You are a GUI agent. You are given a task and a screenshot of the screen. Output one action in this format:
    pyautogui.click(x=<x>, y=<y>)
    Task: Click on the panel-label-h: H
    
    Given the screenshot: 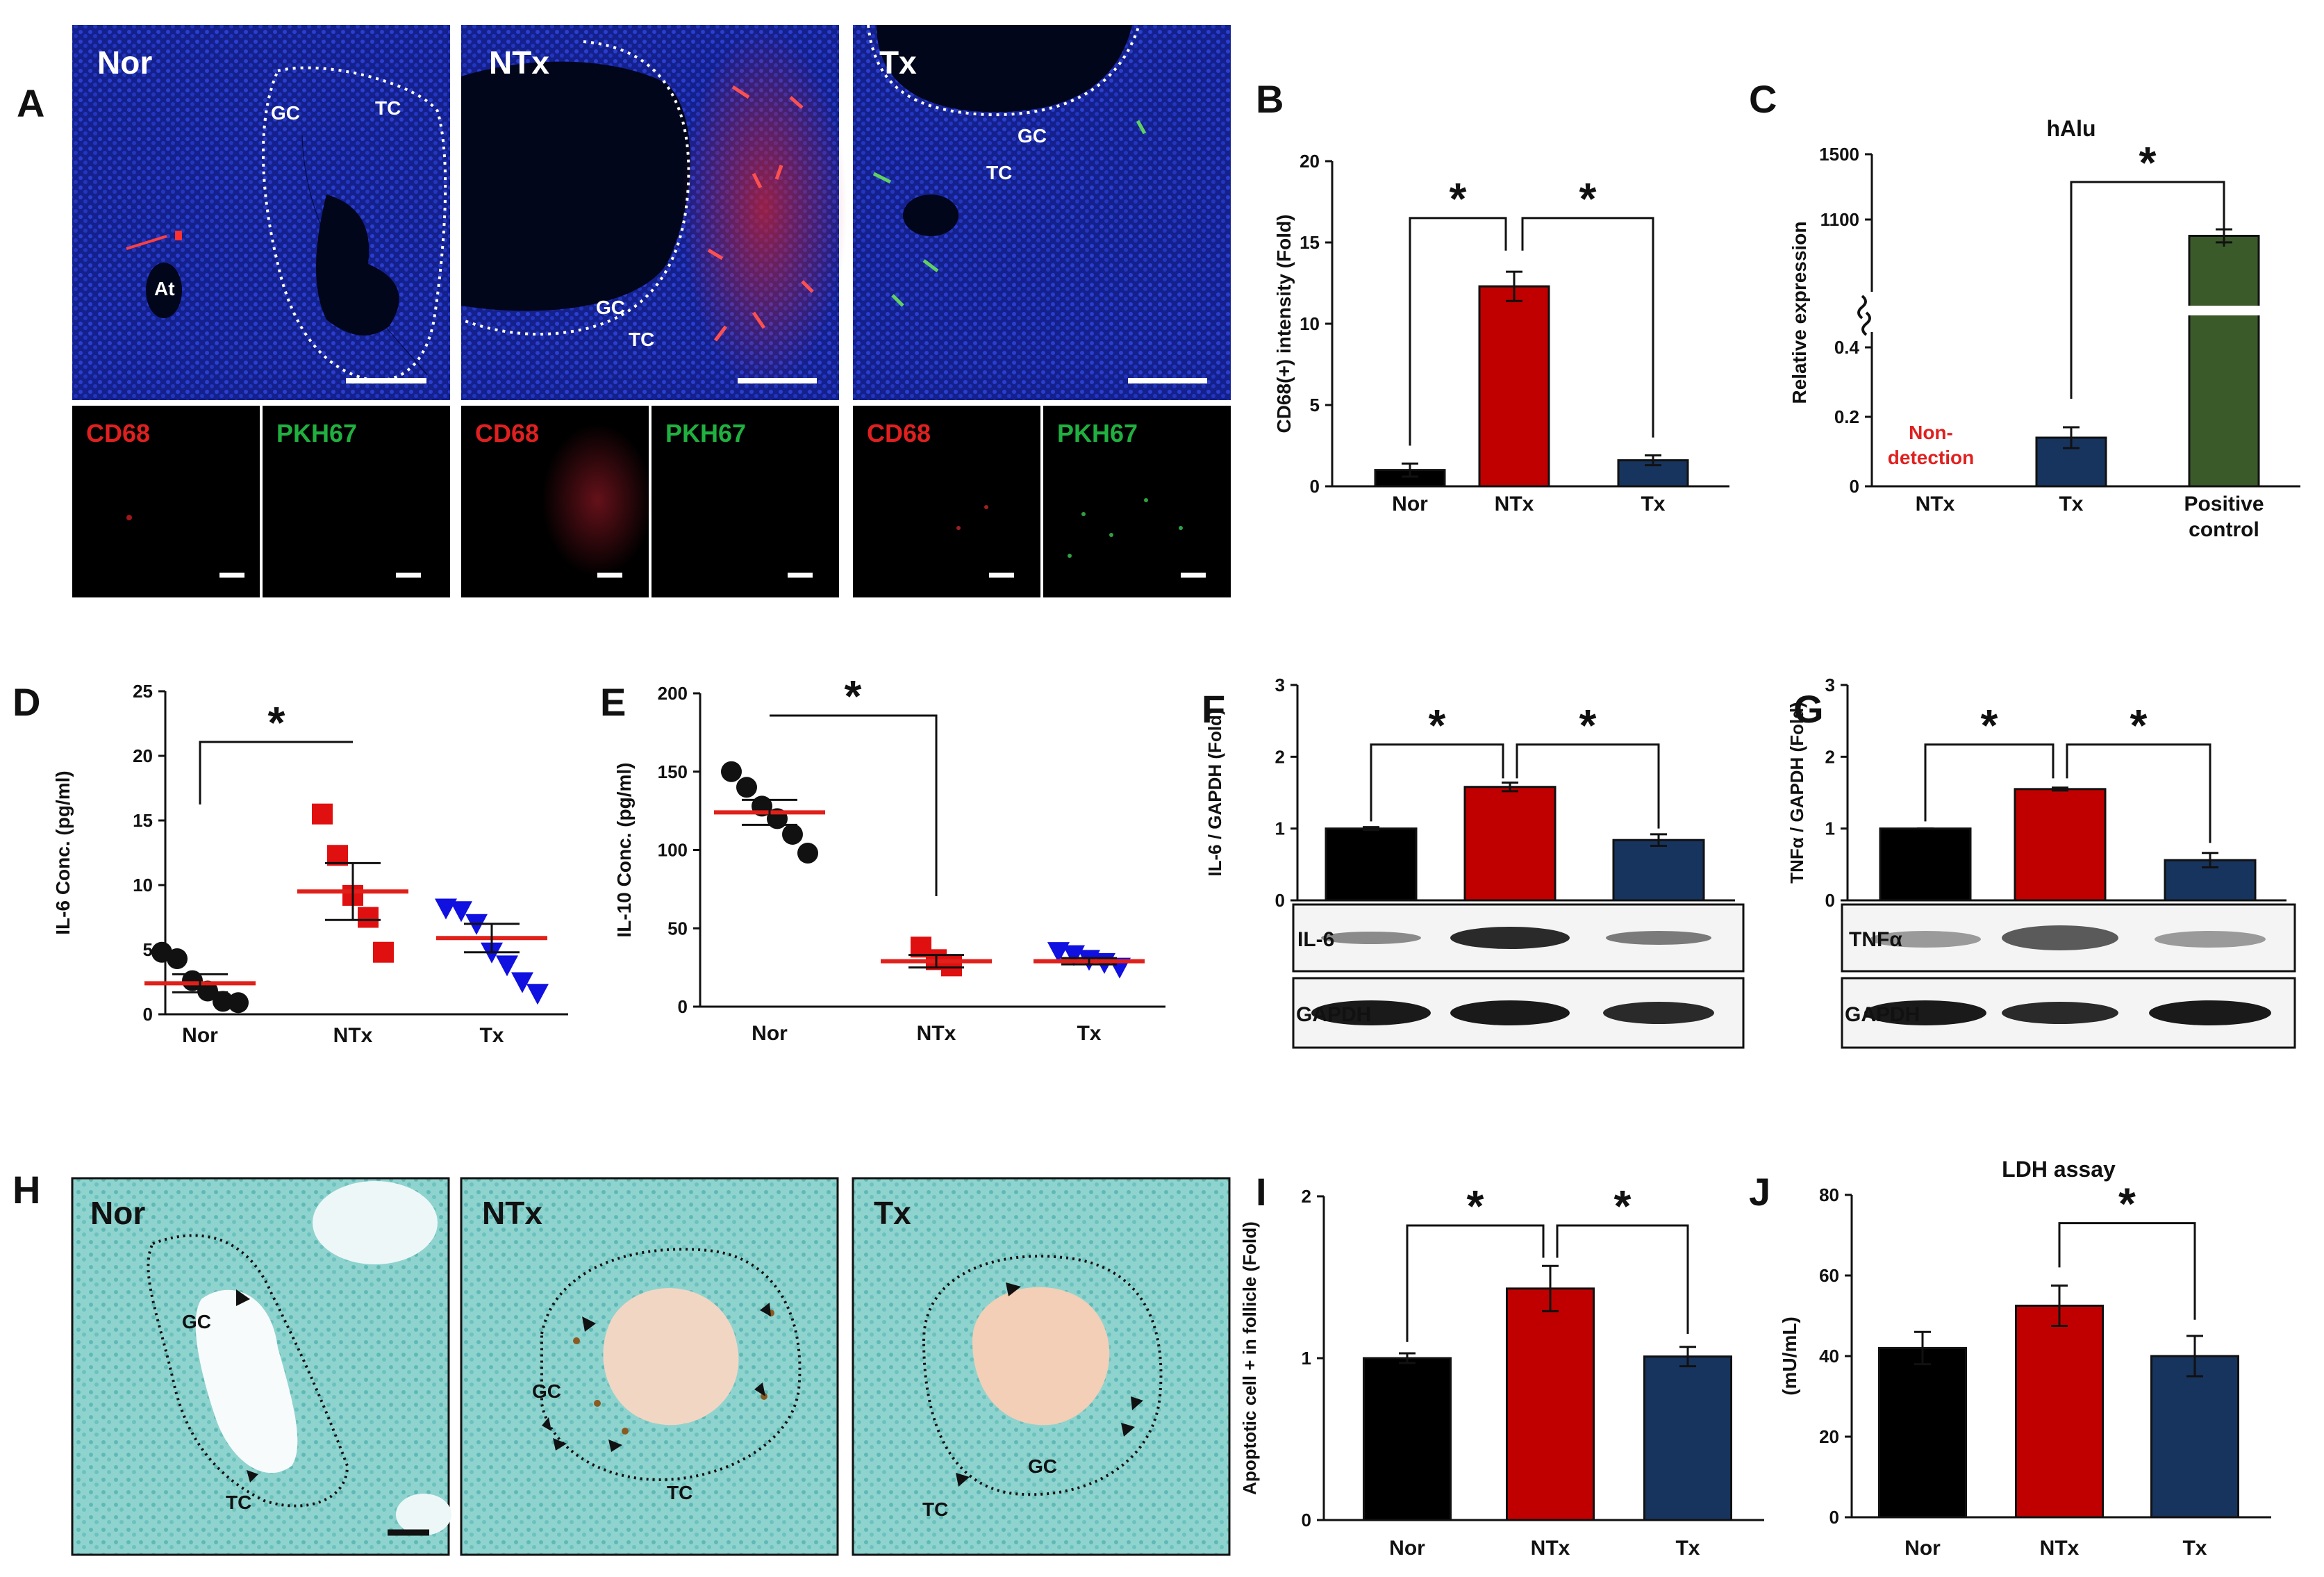 What is the action you would take?
    pyautogui.click(x=26, y=1190)
    